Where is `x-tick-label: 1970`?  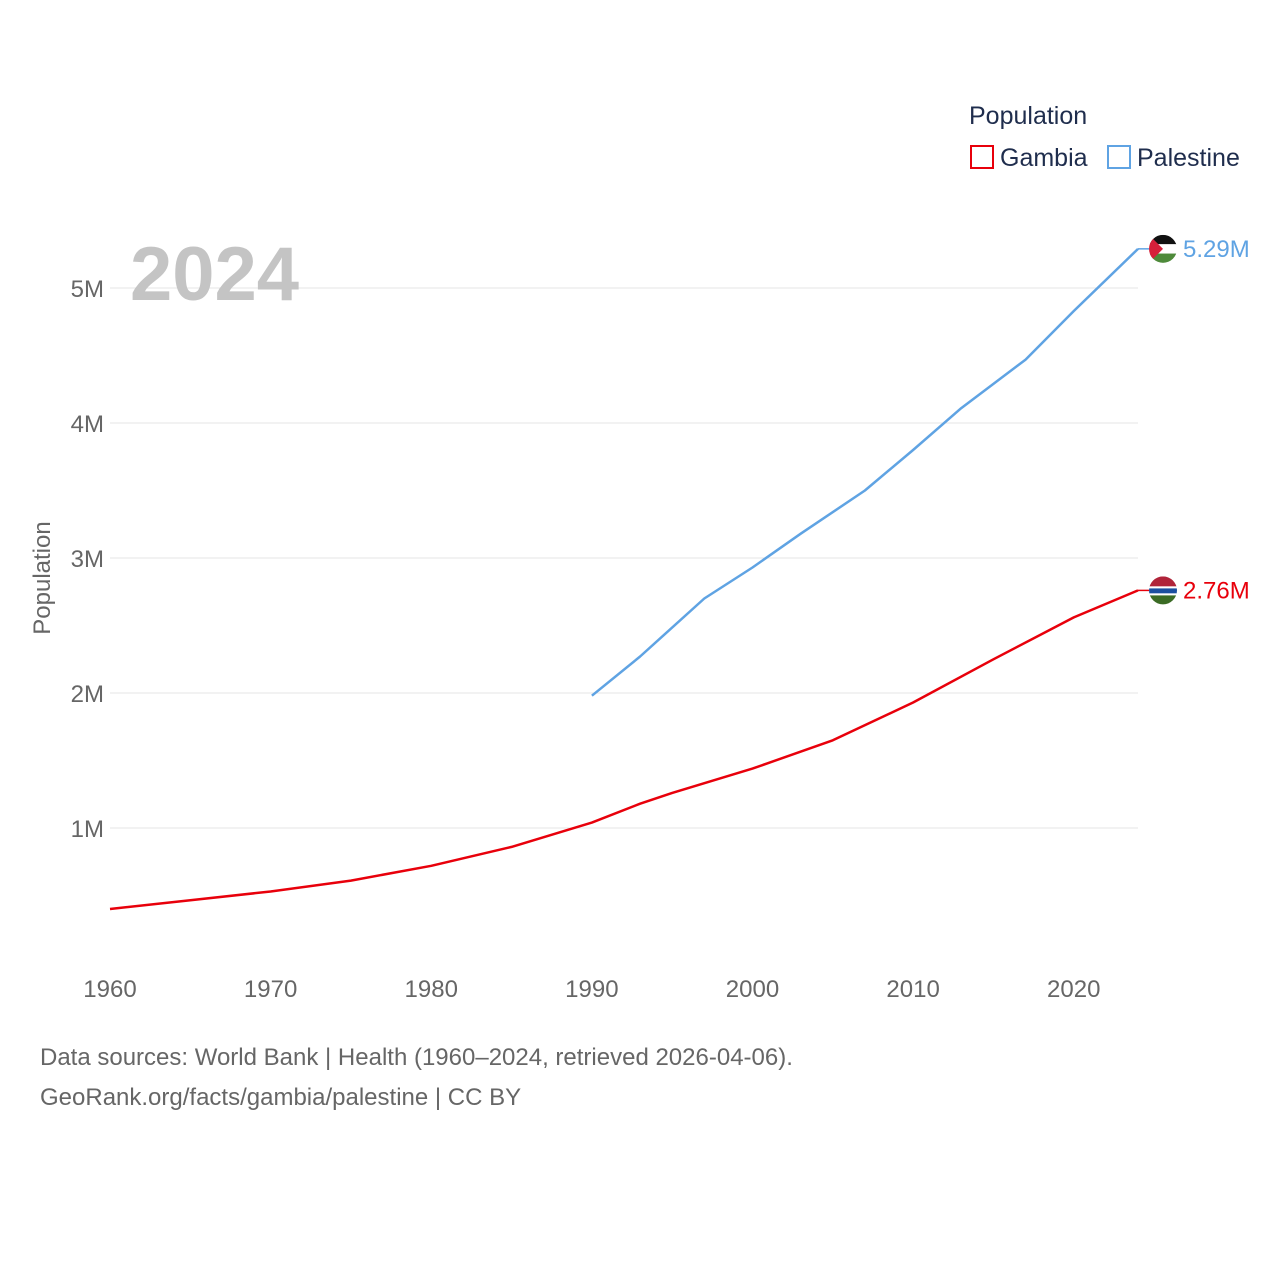 x-tick-label: 1970 is located at coordinates (270, 989).